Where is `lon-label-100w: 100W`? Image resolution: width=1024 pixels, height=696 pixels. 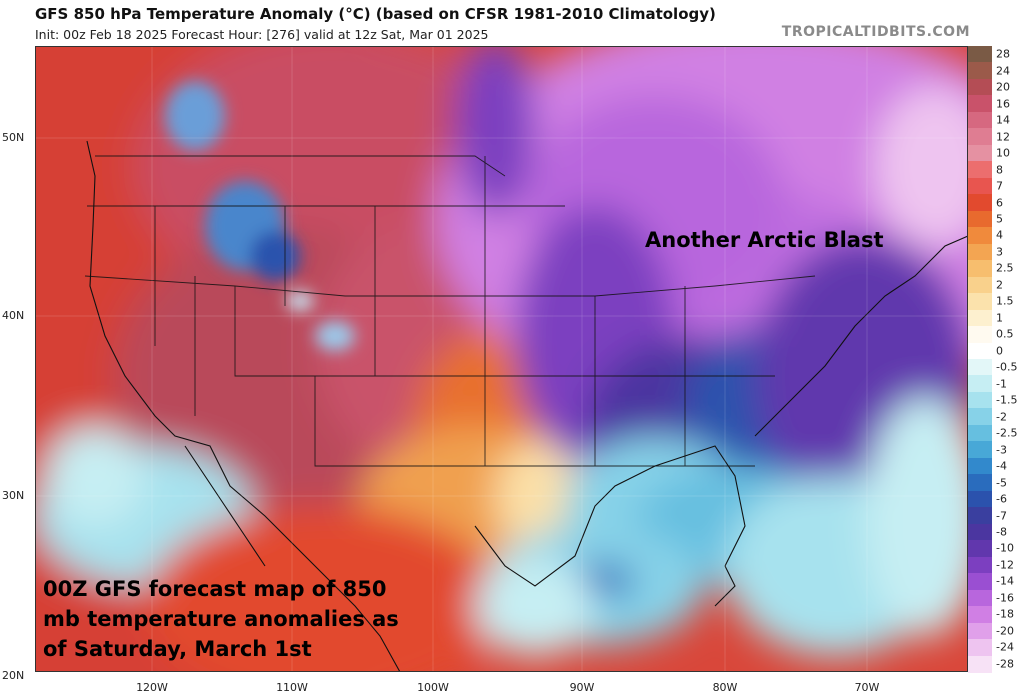 lon-label-100w: 100W is located at coordinates (433, 687).